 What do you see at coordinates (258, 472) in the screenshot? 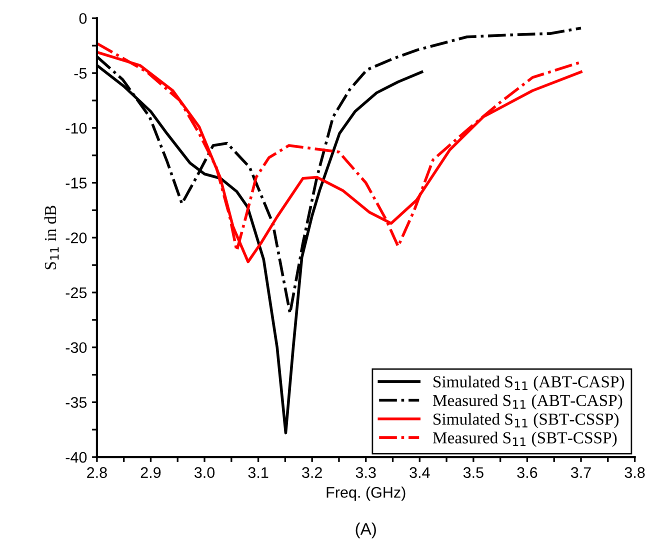
I see `x-tick-label: 3.1` at bounding box center [258, 472].